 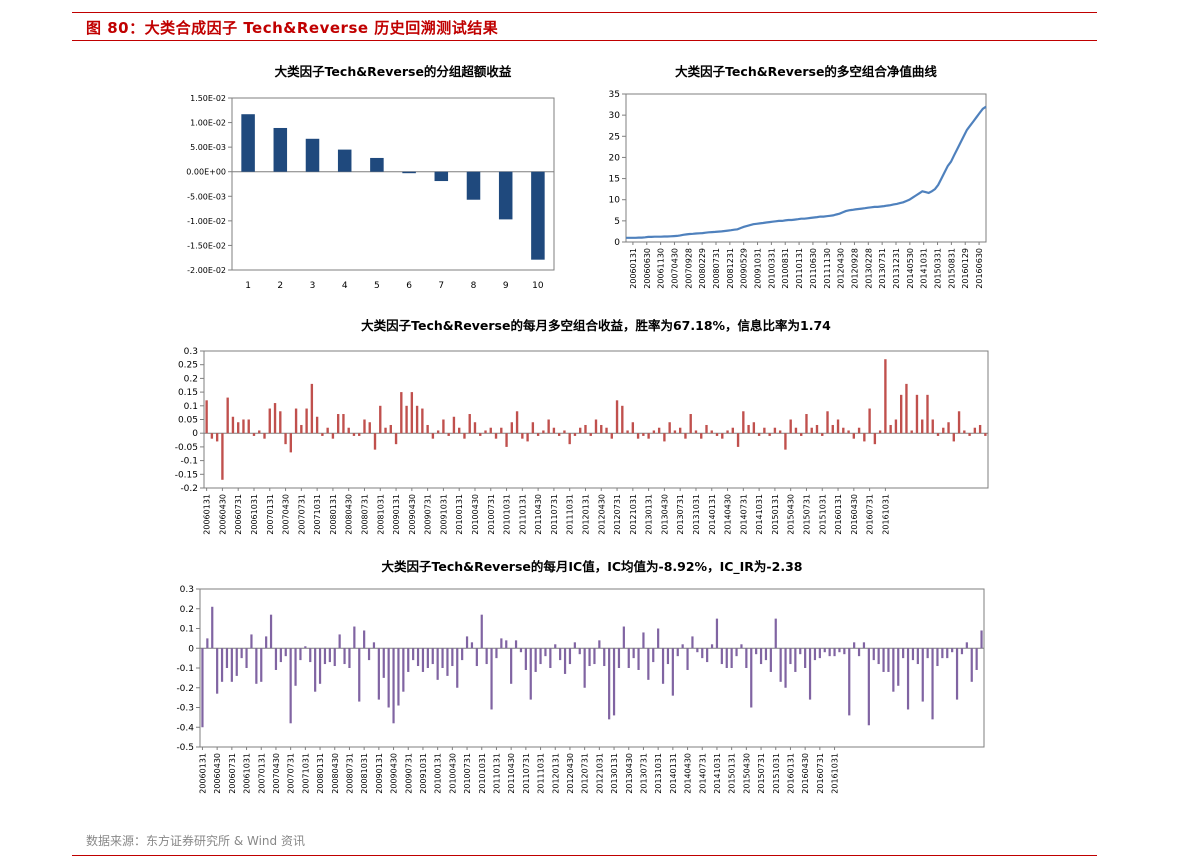 I want to click on x-tick-label: 20150831, so click(x=951, y=268).